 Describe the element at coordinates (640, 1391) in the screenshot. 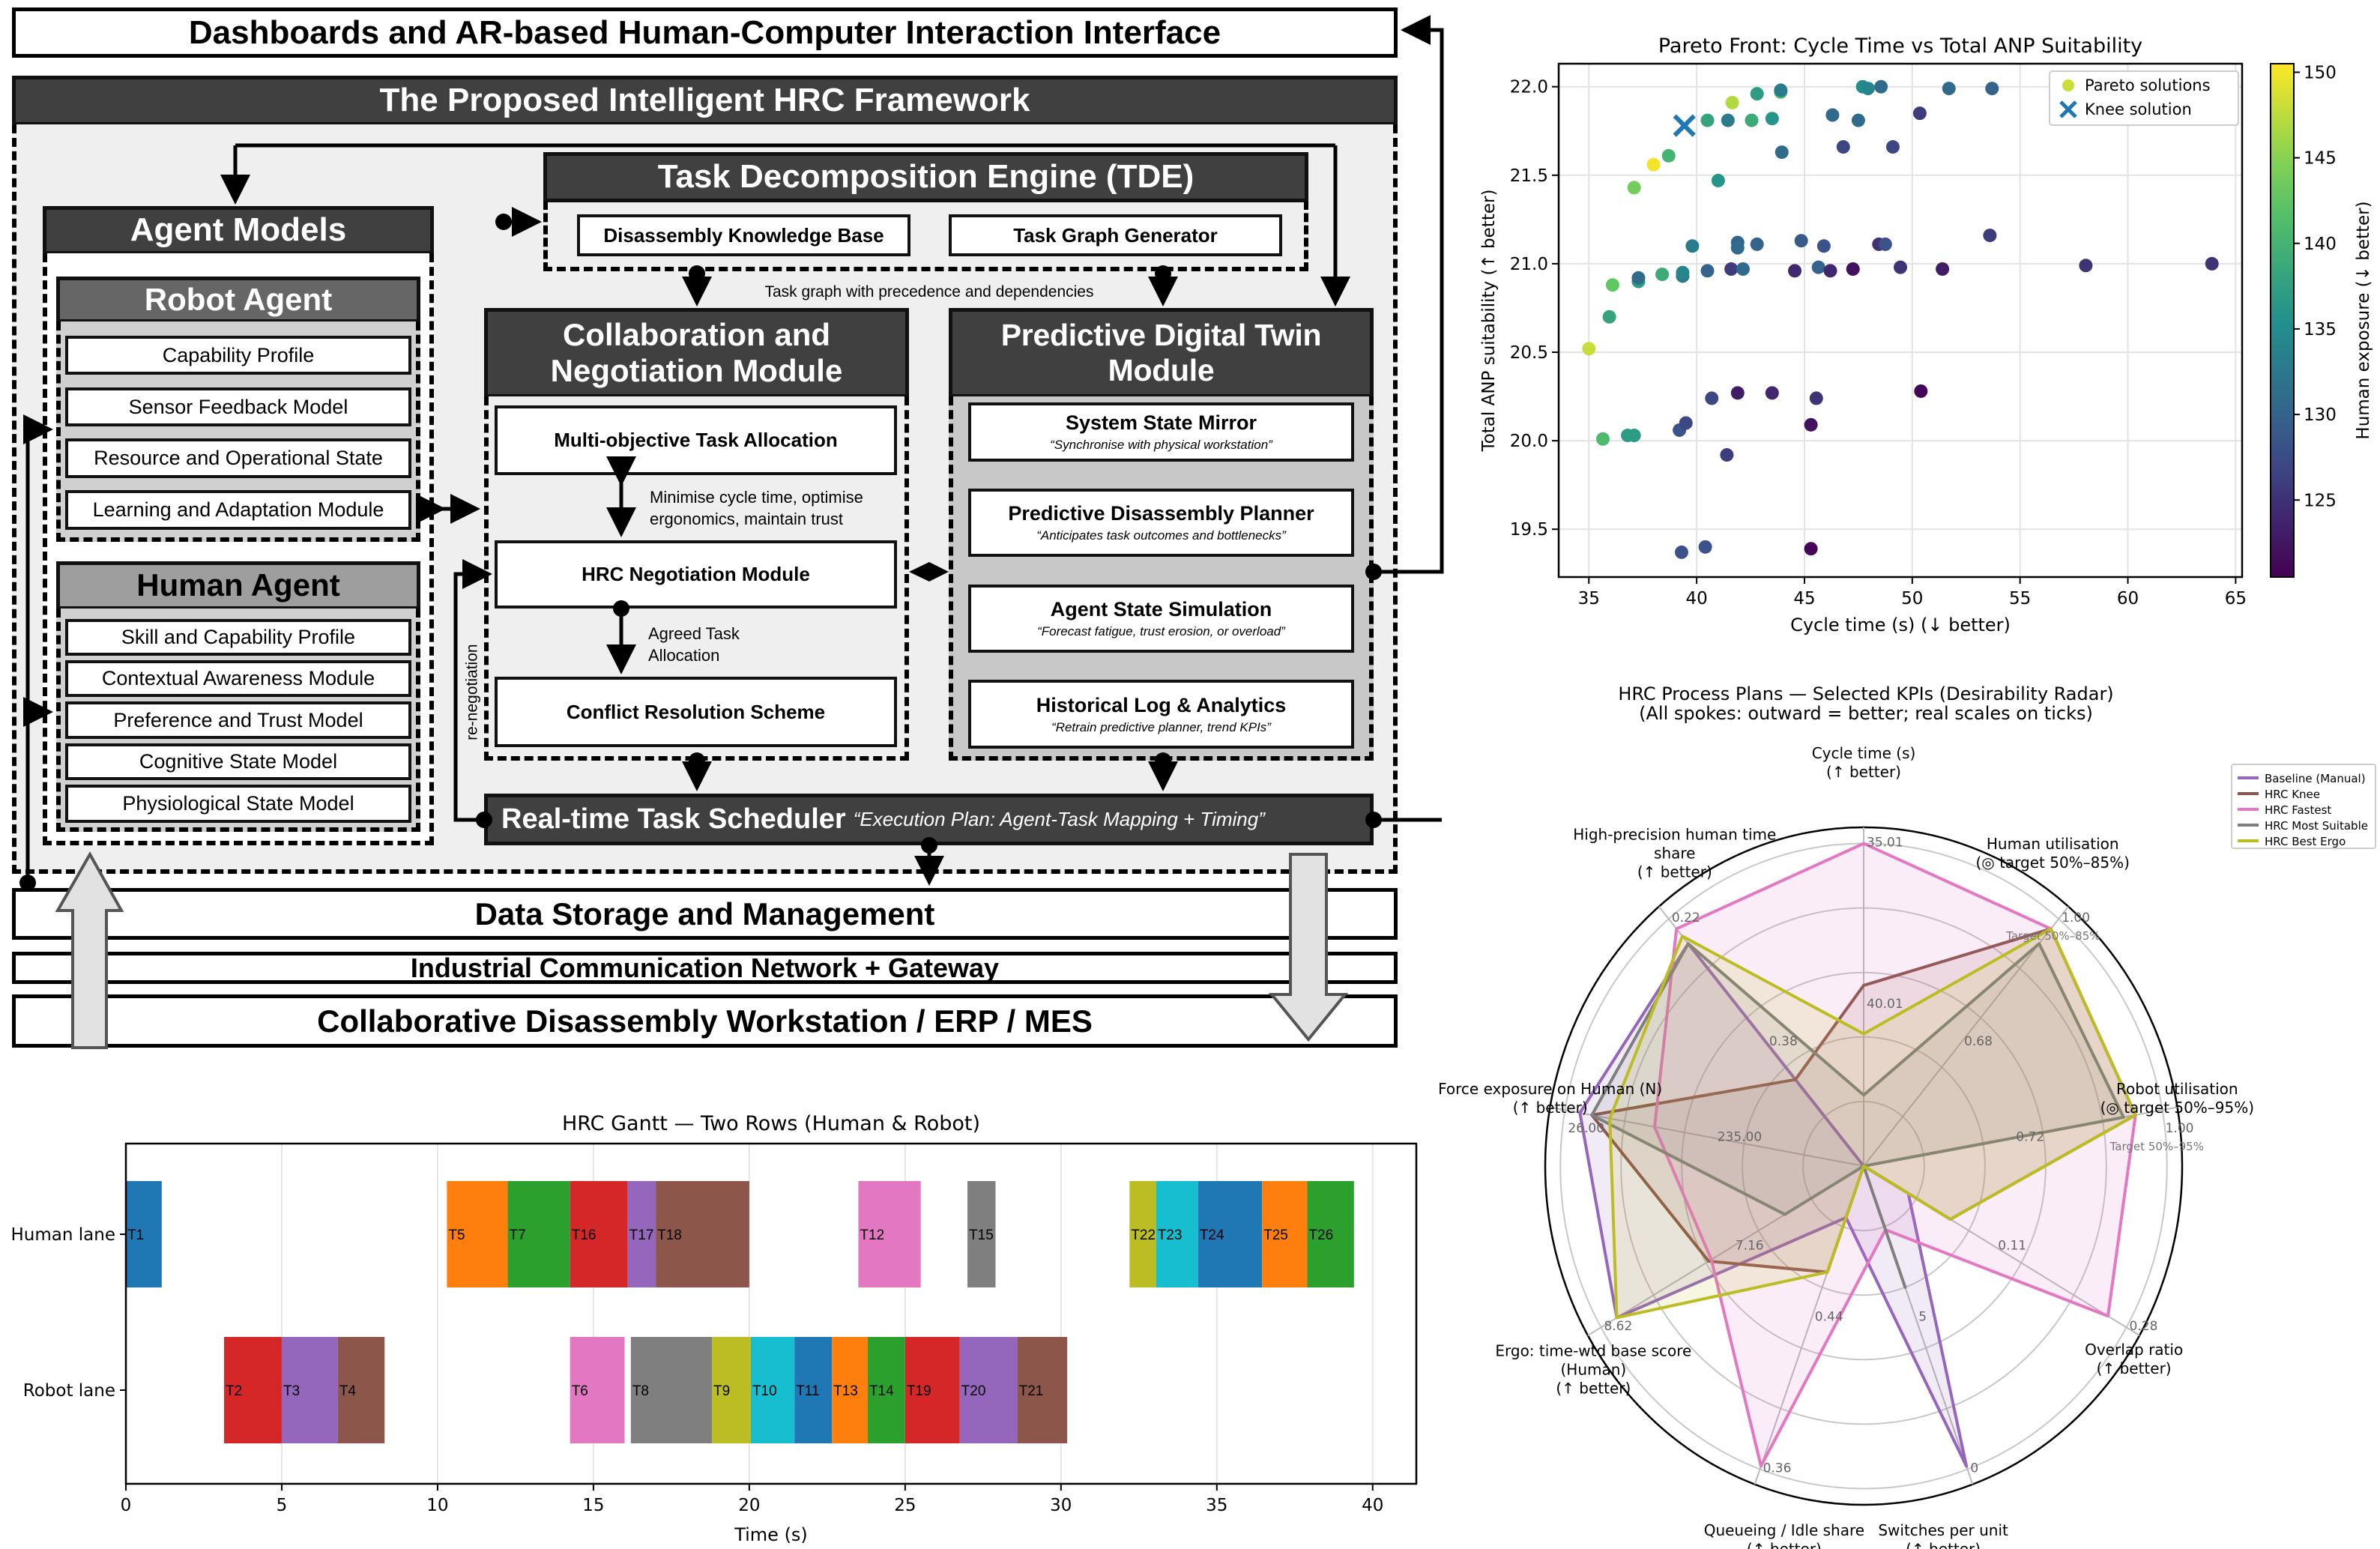

I see `gantt-bar-label: T8` at that location.